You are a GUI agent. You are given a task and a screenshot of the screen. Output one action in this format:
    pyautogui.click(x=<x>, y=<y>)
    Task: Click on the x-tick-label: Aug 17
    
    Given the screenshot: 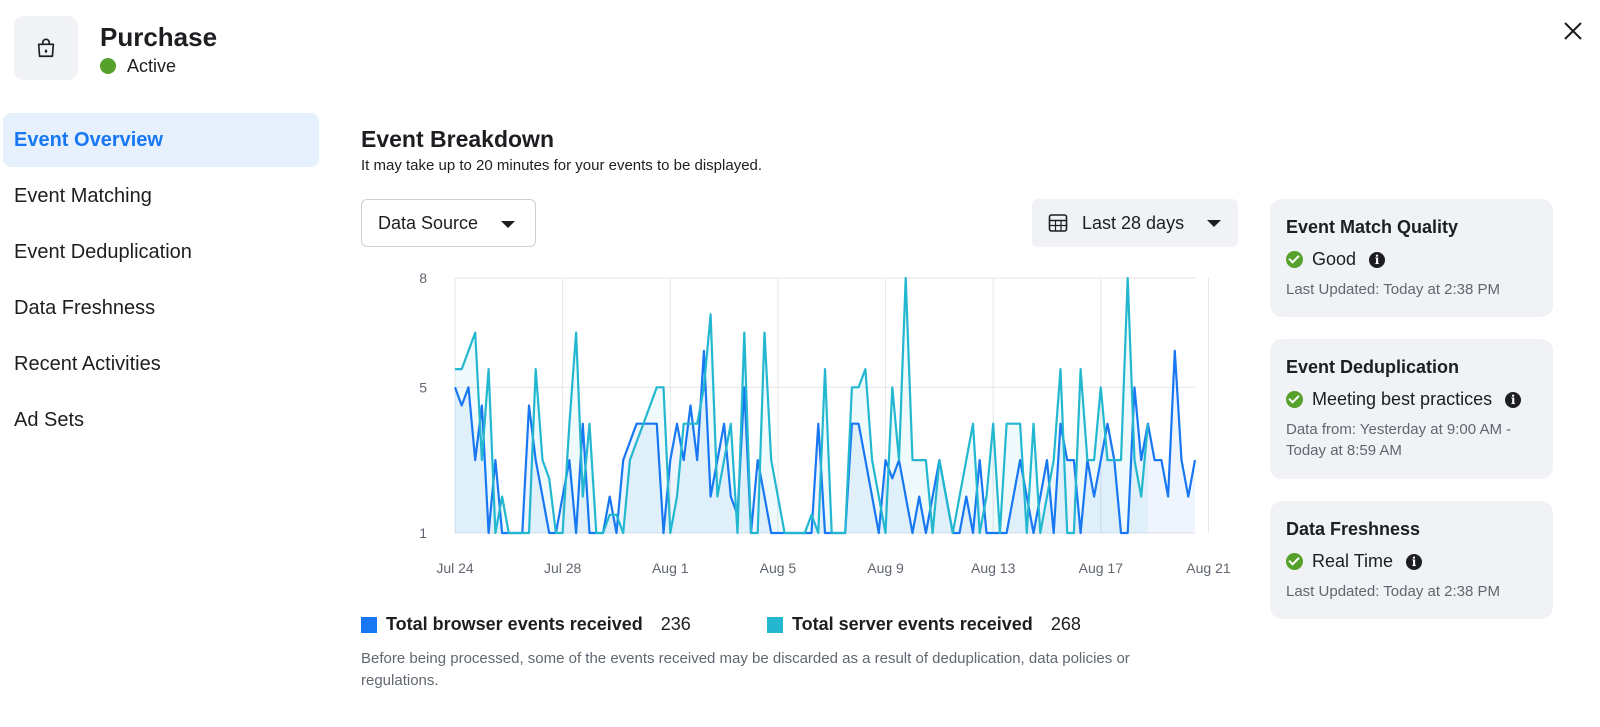 What is the action you would take?
    pyautogui.click(x=1101, y=568)
    